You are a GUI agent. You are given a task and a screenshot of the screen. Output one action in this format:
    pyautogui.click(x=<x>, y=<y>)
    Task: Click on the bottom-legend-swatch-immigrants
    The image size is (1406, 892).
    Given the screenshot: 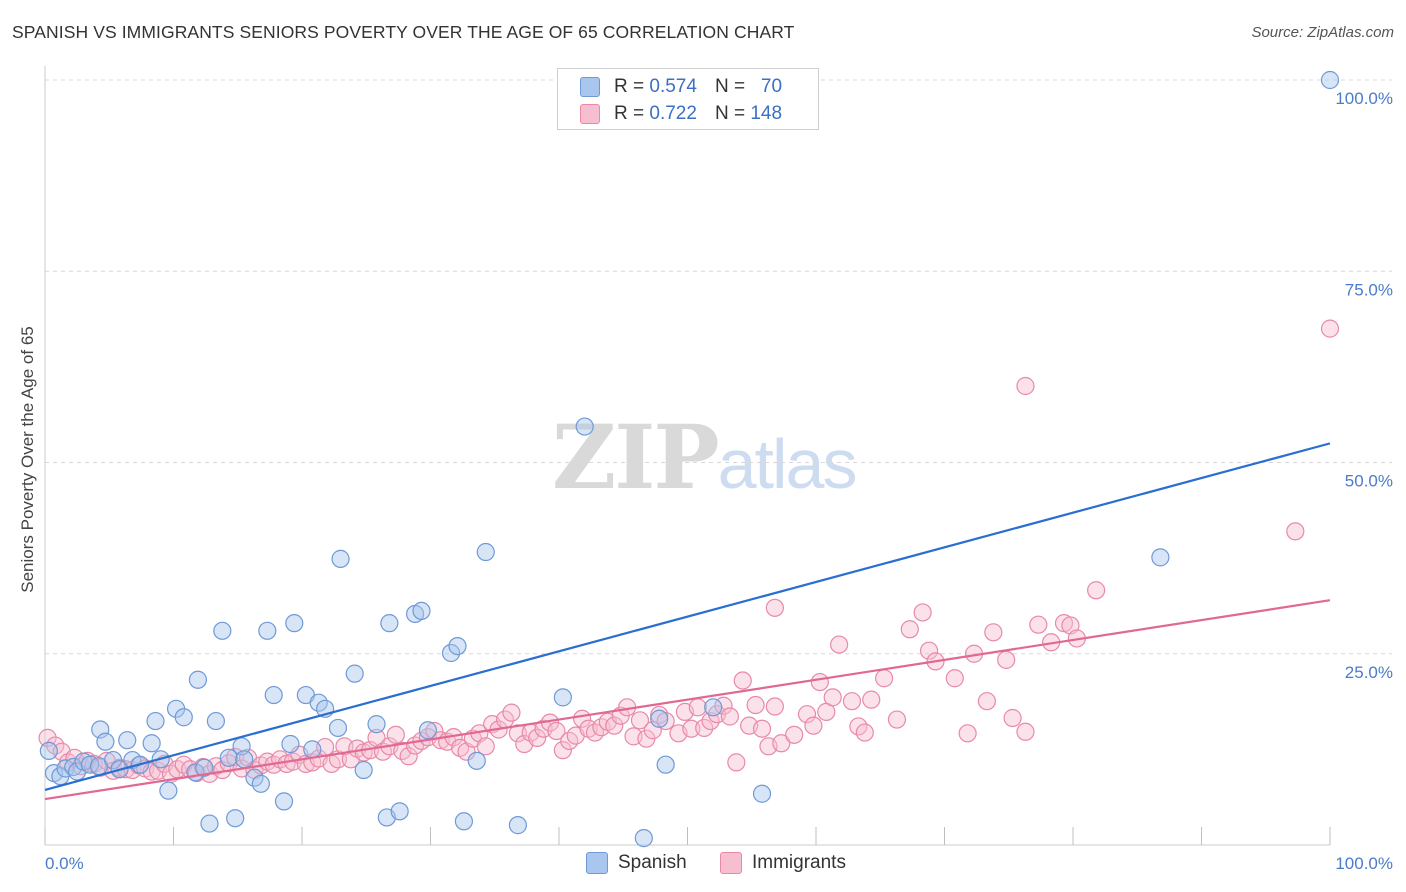 What is the action you would take?
    pyautogui.click(x=731, y=863)
    